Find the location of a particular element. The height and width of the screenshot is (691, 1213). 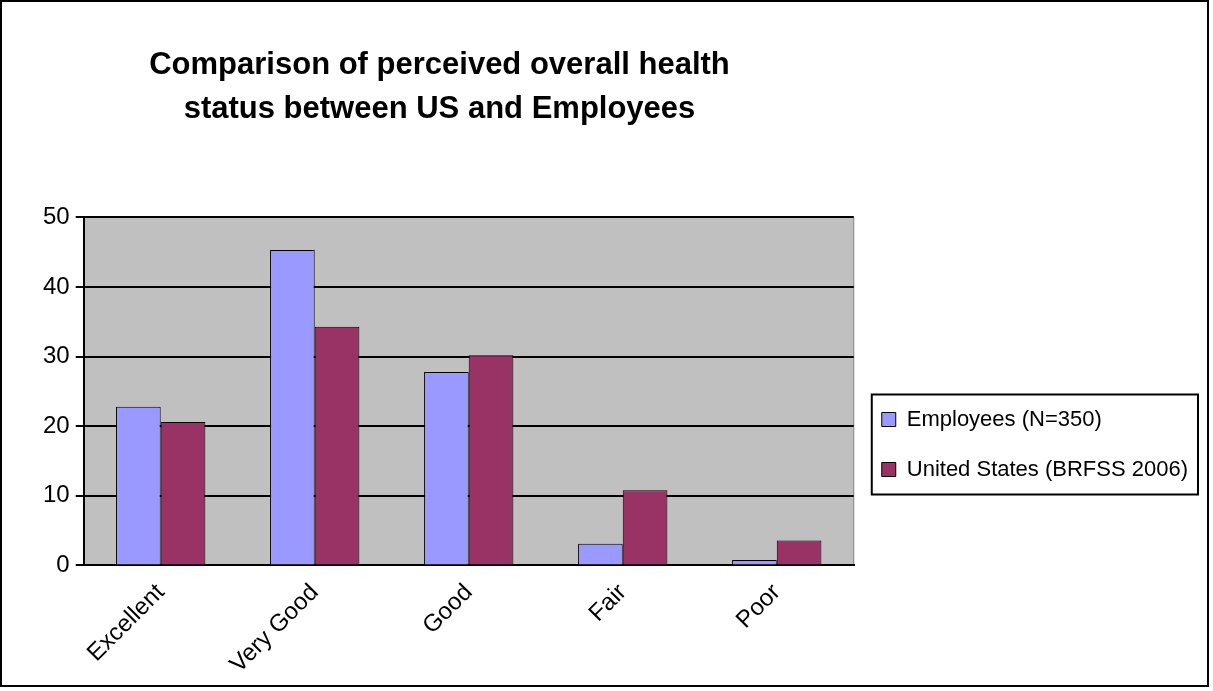

y-tick-label: 10 is located at coordinates (56, 494).